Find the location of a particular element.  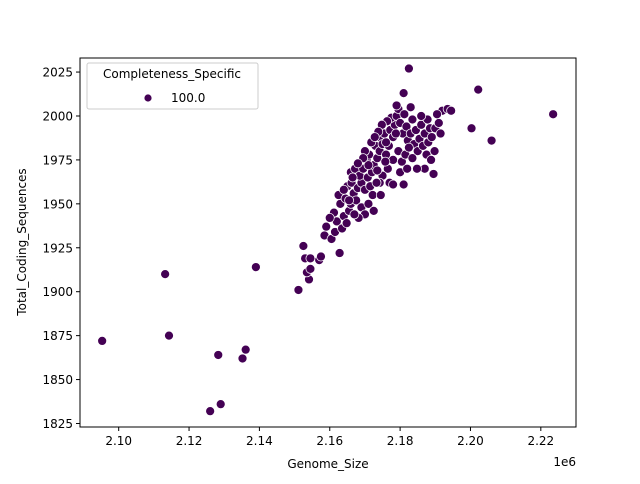

y-tick-label: 1925 is located at coordinates (57, 248).